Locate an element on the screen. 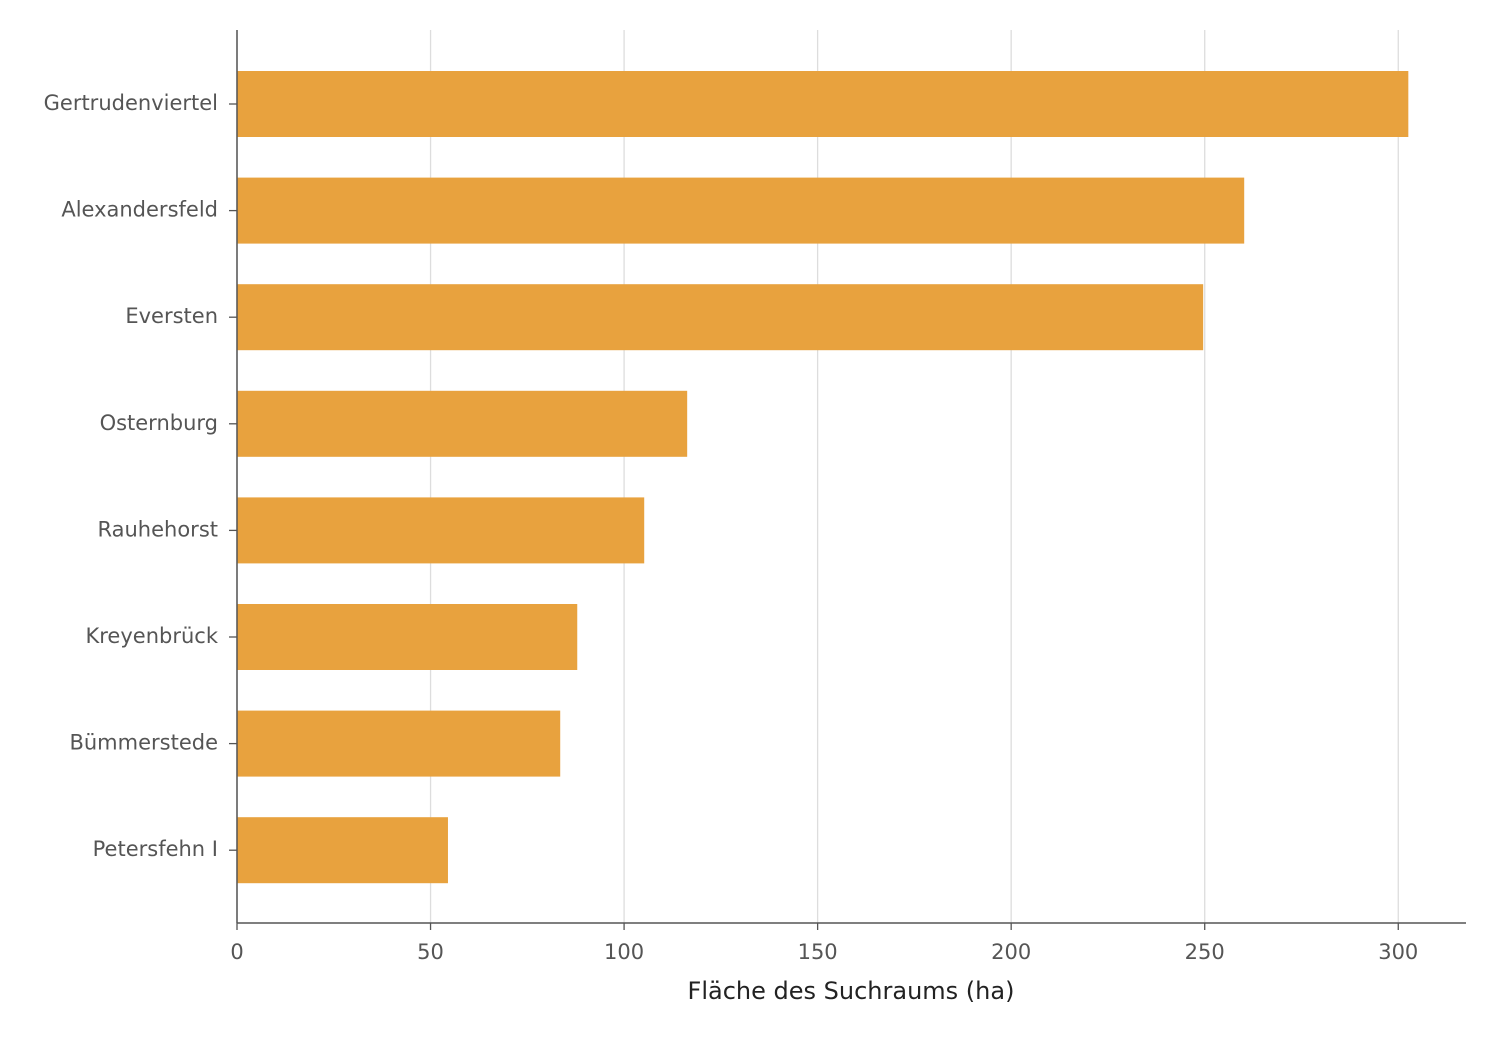 Image resolution: width=1497 pixels, height=1041 pixels. x-tick-label: 200 is located at coordinates (1011, 952).